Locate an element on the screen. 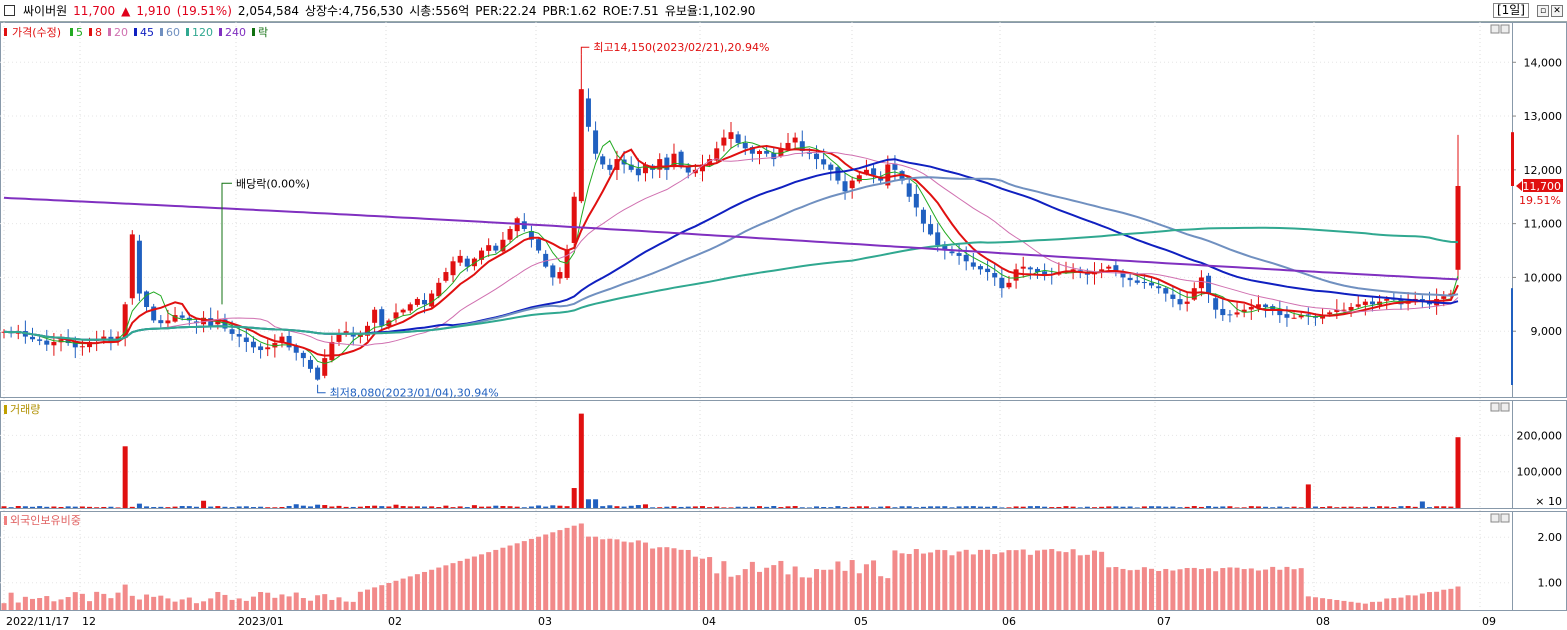  pane-maximize-icon is located at coordinates (1495, 407).